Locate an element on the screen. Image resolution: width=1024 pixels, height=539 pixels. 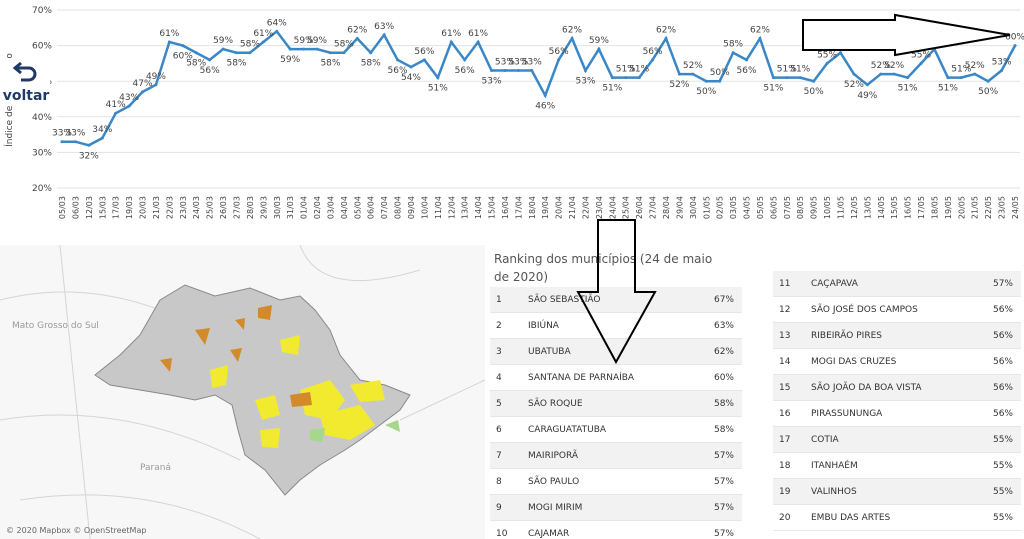
x-tick-label: 17/04 is located at coordinates (518, 207).